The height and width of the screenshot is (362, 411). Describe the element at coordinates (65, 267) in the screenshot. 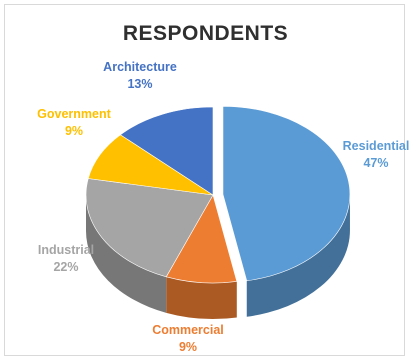

I see `slice-value-industrial: 22%` at that location.